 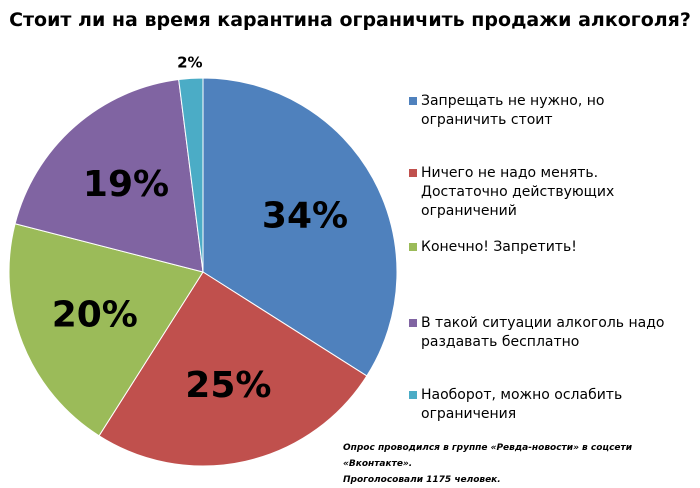 What do you see at coordinates (487, 120) in the screenshot?
I see `legend-label: ограничить стоит` at bounding box center [487, 120].